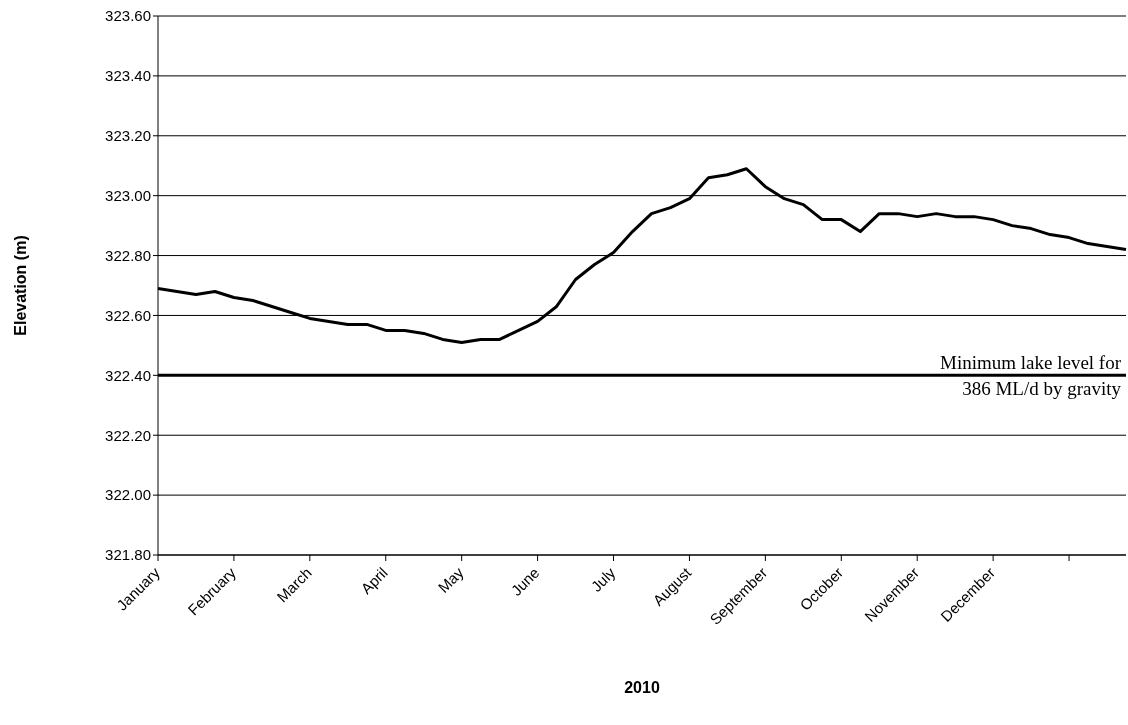 Image resolution: width=1128 pixels, height=725 pixels. What do you see at coordinates (1031, 376) in the screenshot?
I see `ref-line-label: Minimum lake level for 386 ML/d by gravity` at bounding box center [1031, 376].